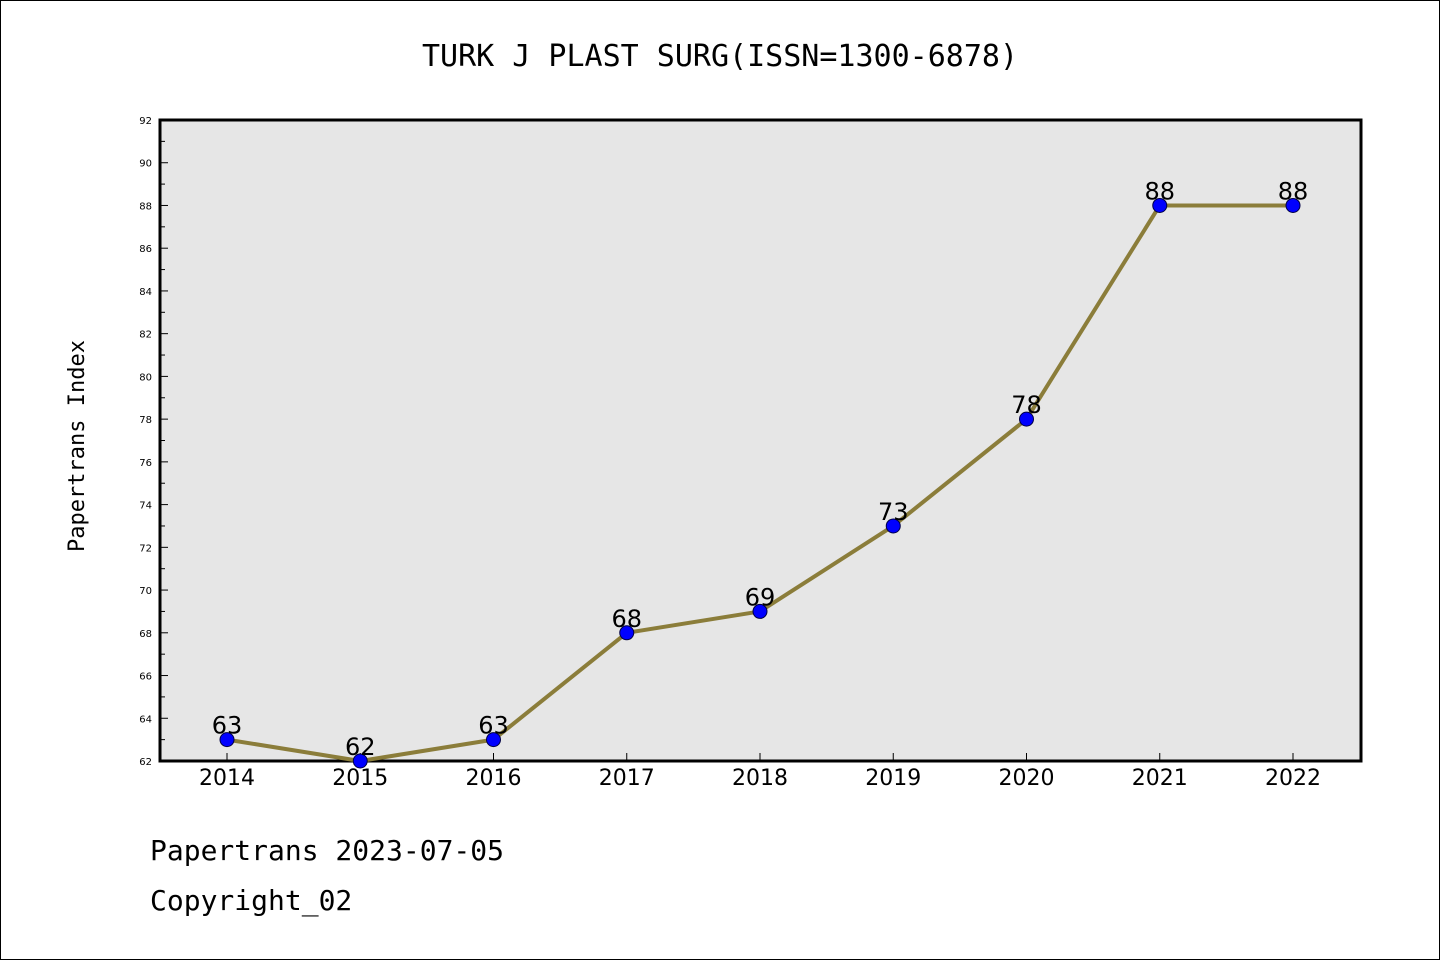  What do you see at coordinates (153, 442) in the screenshot?
I see `y-axis: 62 64 66 68 70 72 74 76 78 80 82 84 86 88 90 92` at bounding box center [153, 442].